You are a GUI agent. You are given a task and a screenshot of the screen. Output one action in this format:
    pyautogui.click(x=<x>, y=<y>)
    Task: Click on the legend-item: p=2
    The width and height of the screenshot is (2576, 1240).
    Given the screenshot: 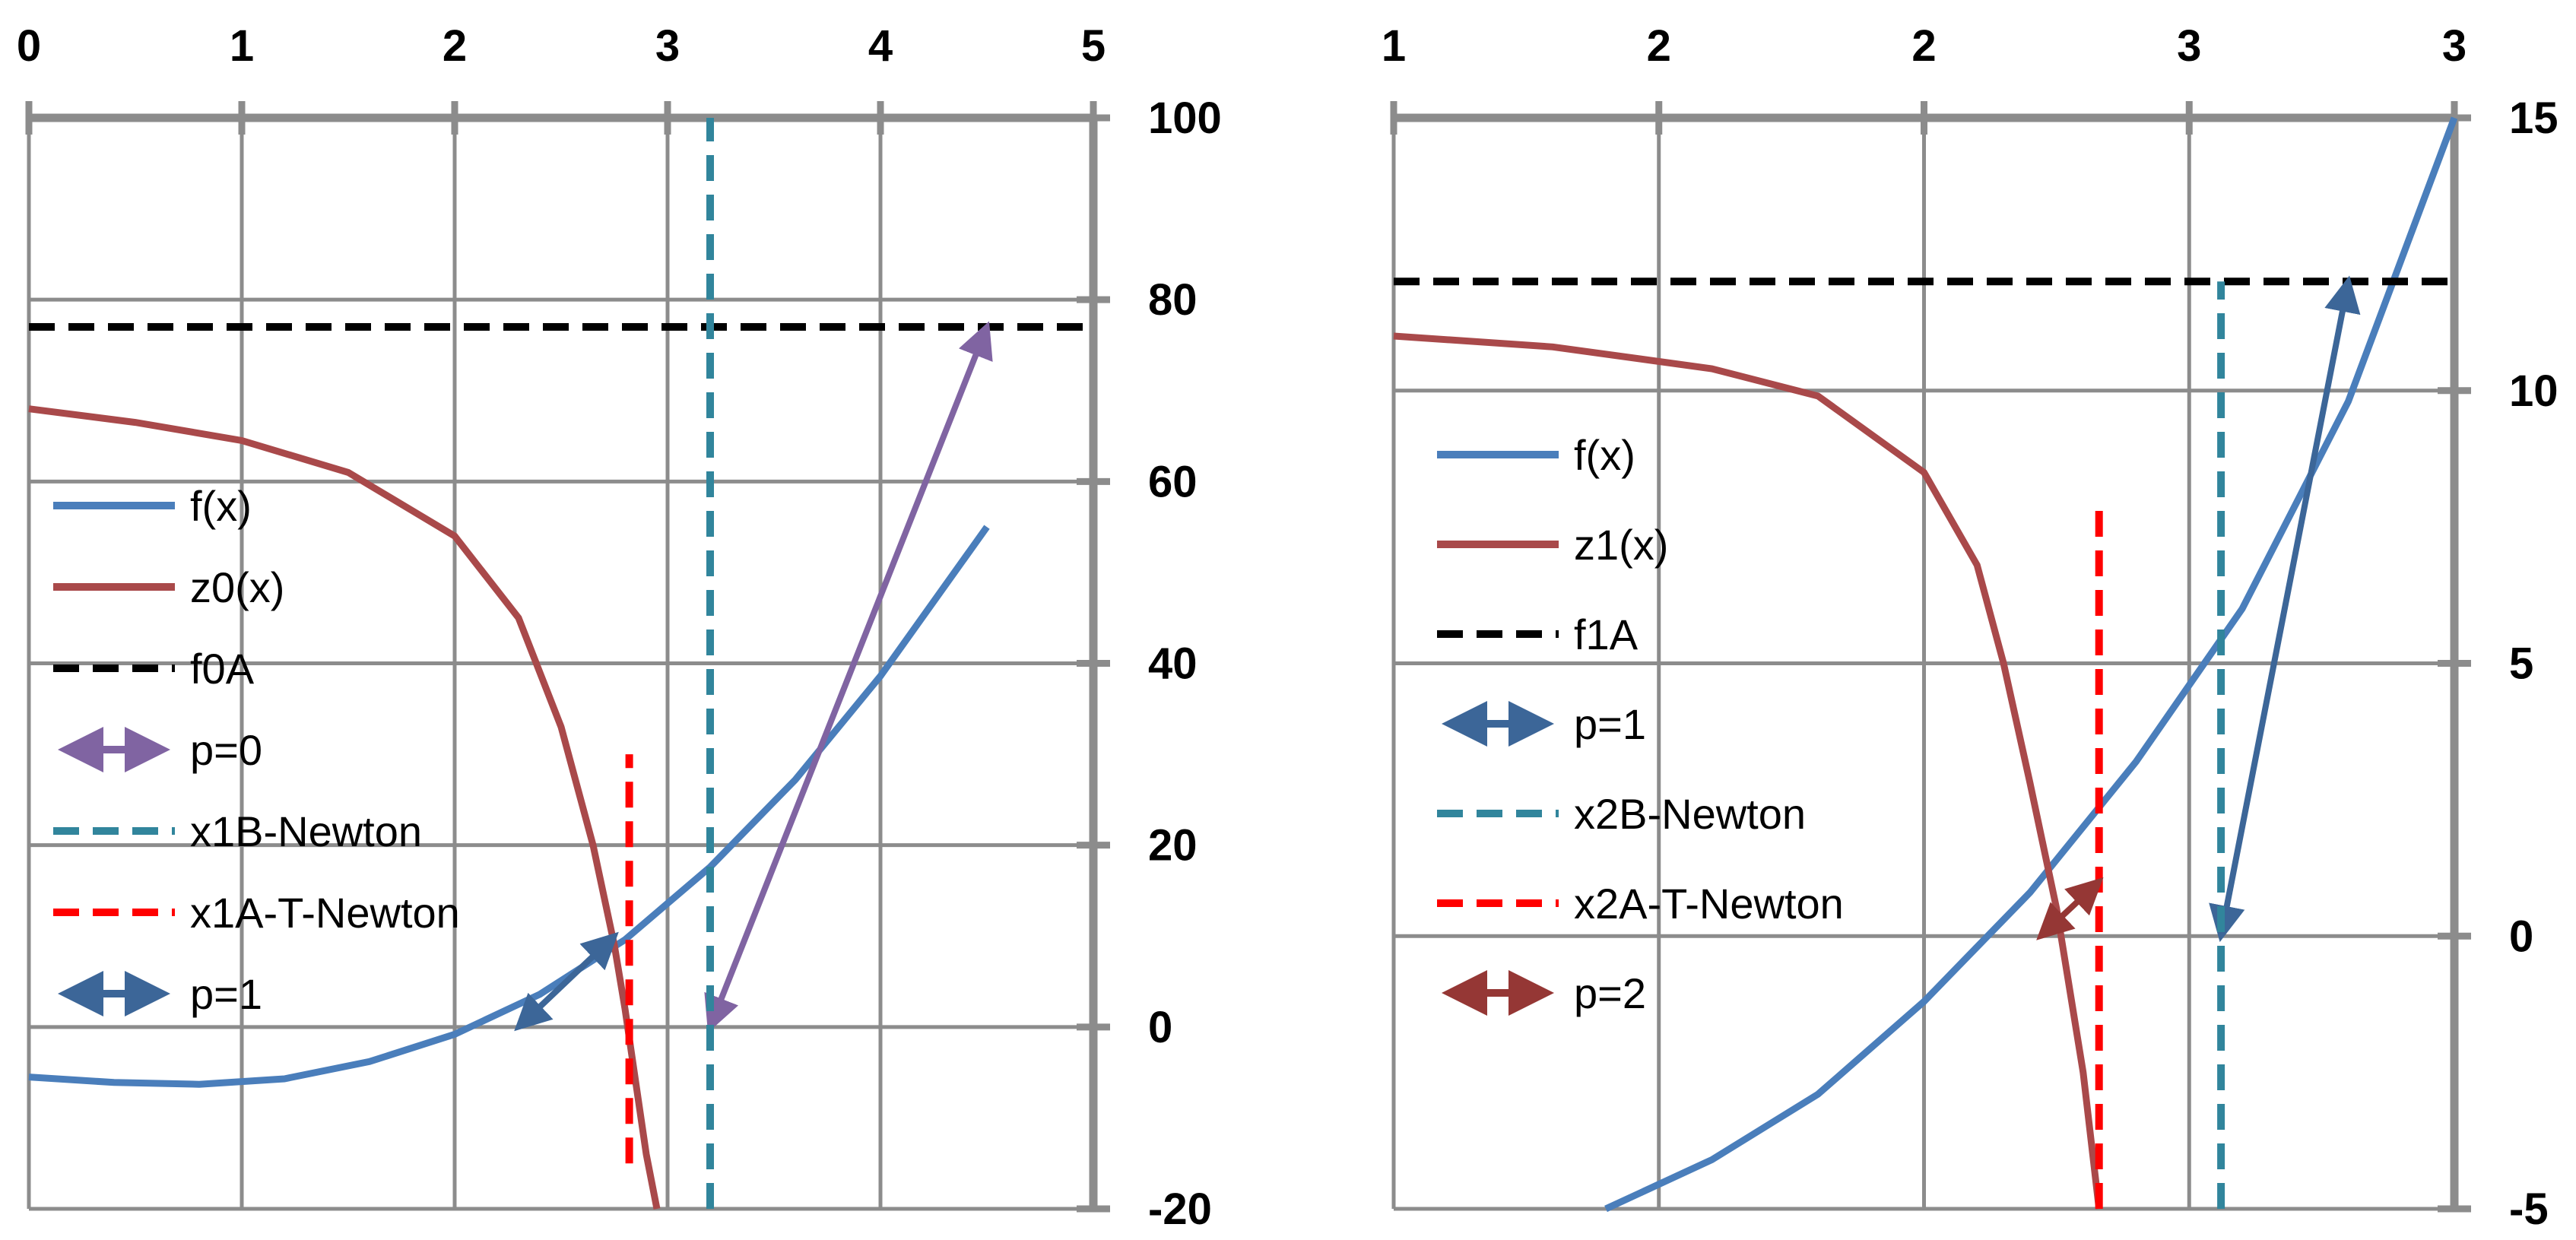 What is the action you would take?
    pyautogui.click(x=1544, y=993)
    